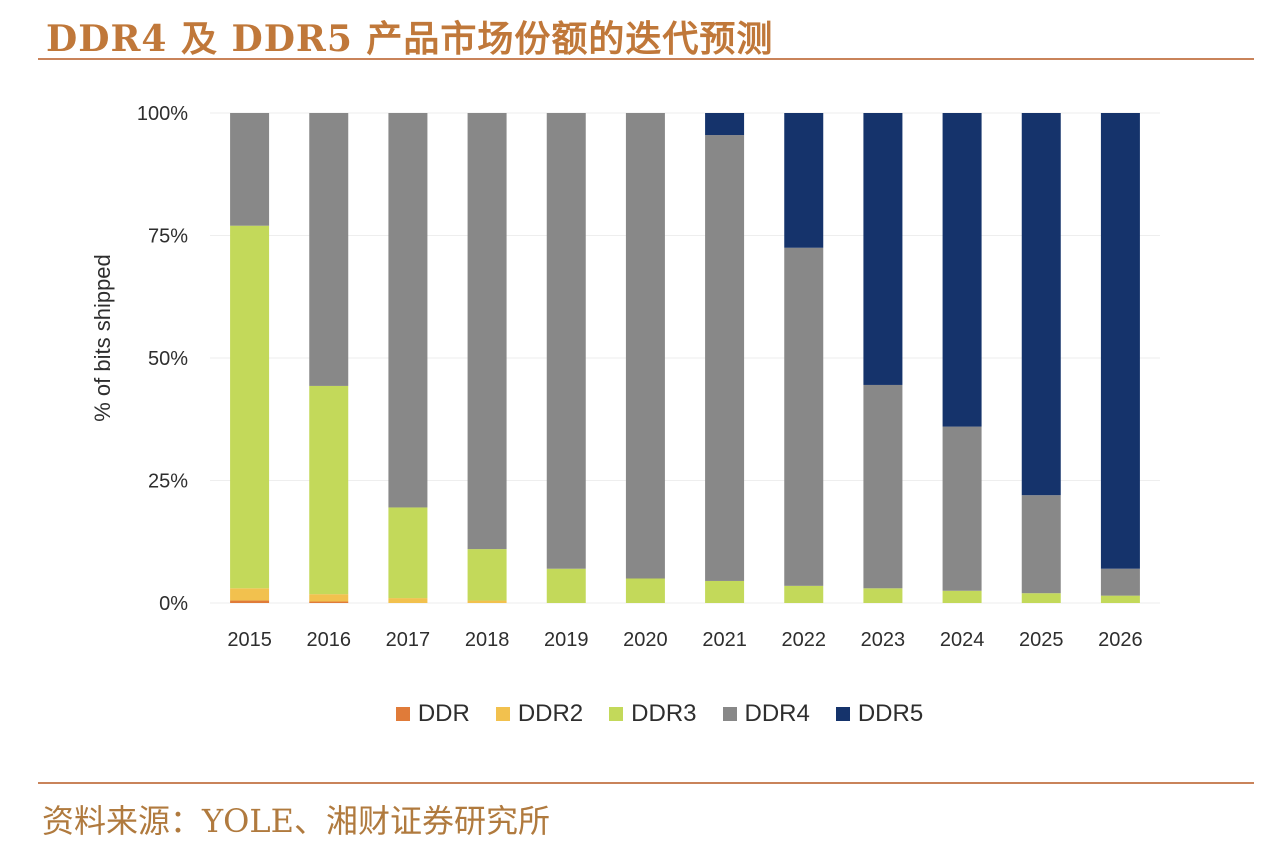 The width and height of the screenshot is (1269, 856). I want to click on x-tick-label: 2018, so click(487, 640).